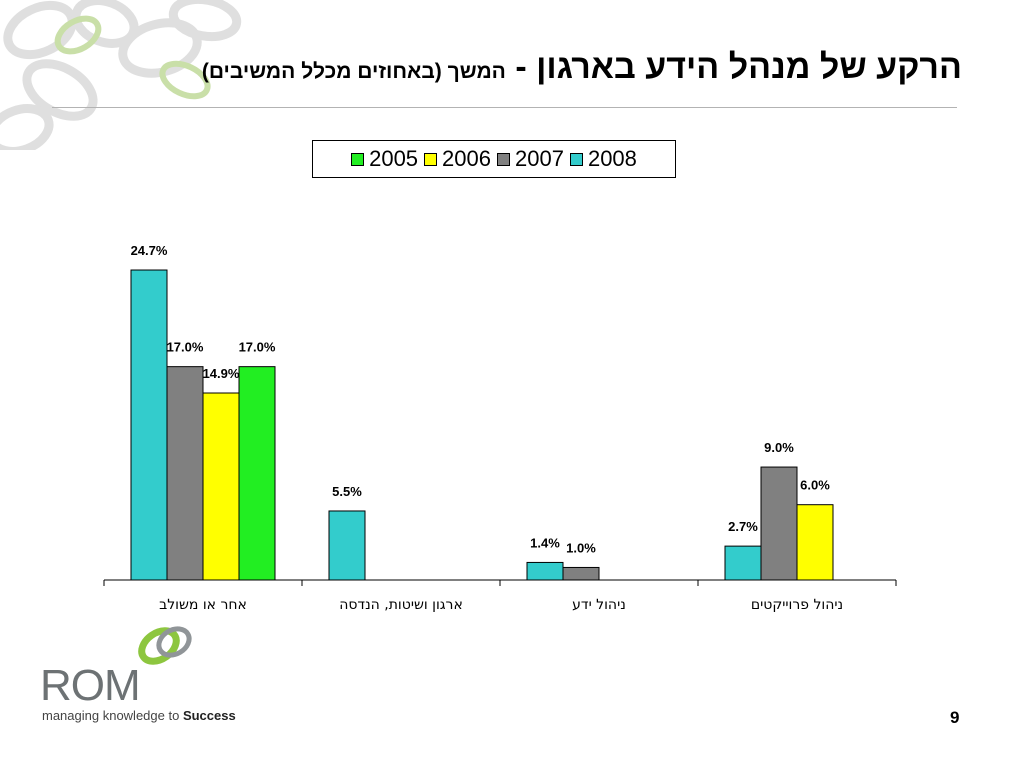  Describe the element at coordinates (797, 605) in the screenshot. I see `category-label-3: ניהול פרוייקטים` at that location.